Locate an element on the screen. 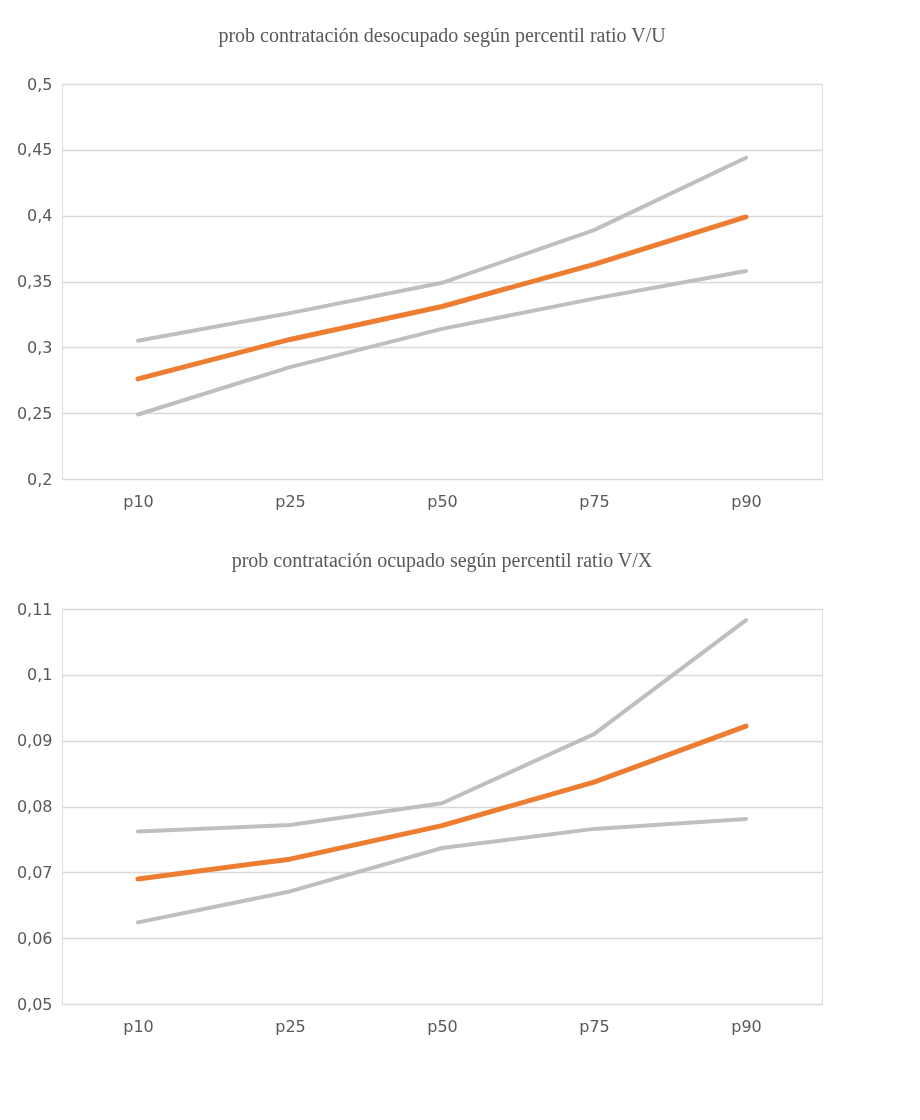 The height and width of the screenshot is (1120, 920). y-tick-label: 0,1 is located at coordinates (40, 675).